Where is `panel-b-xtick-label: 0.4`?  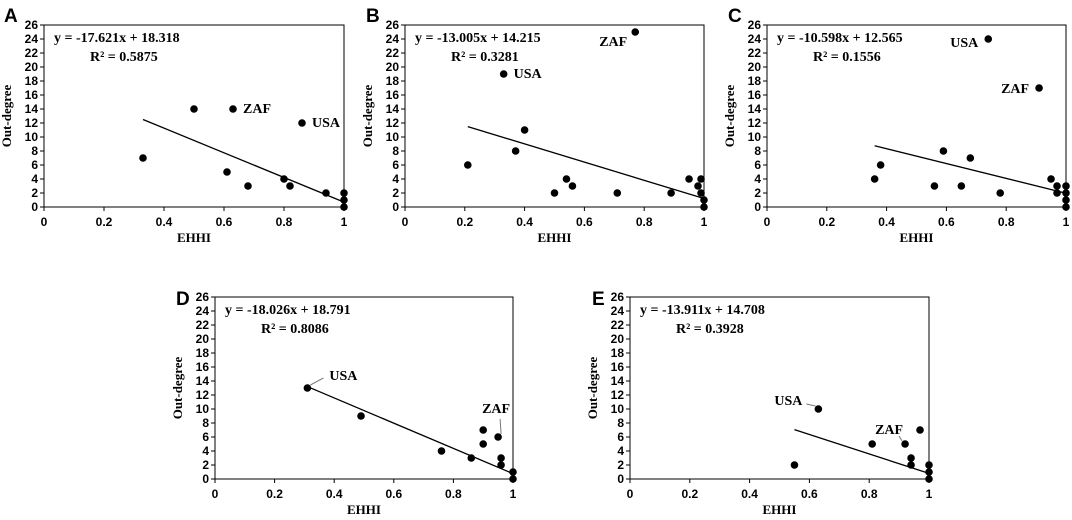 panel-b-xtick-label: 0.4 is located at coordinates (524, 222).